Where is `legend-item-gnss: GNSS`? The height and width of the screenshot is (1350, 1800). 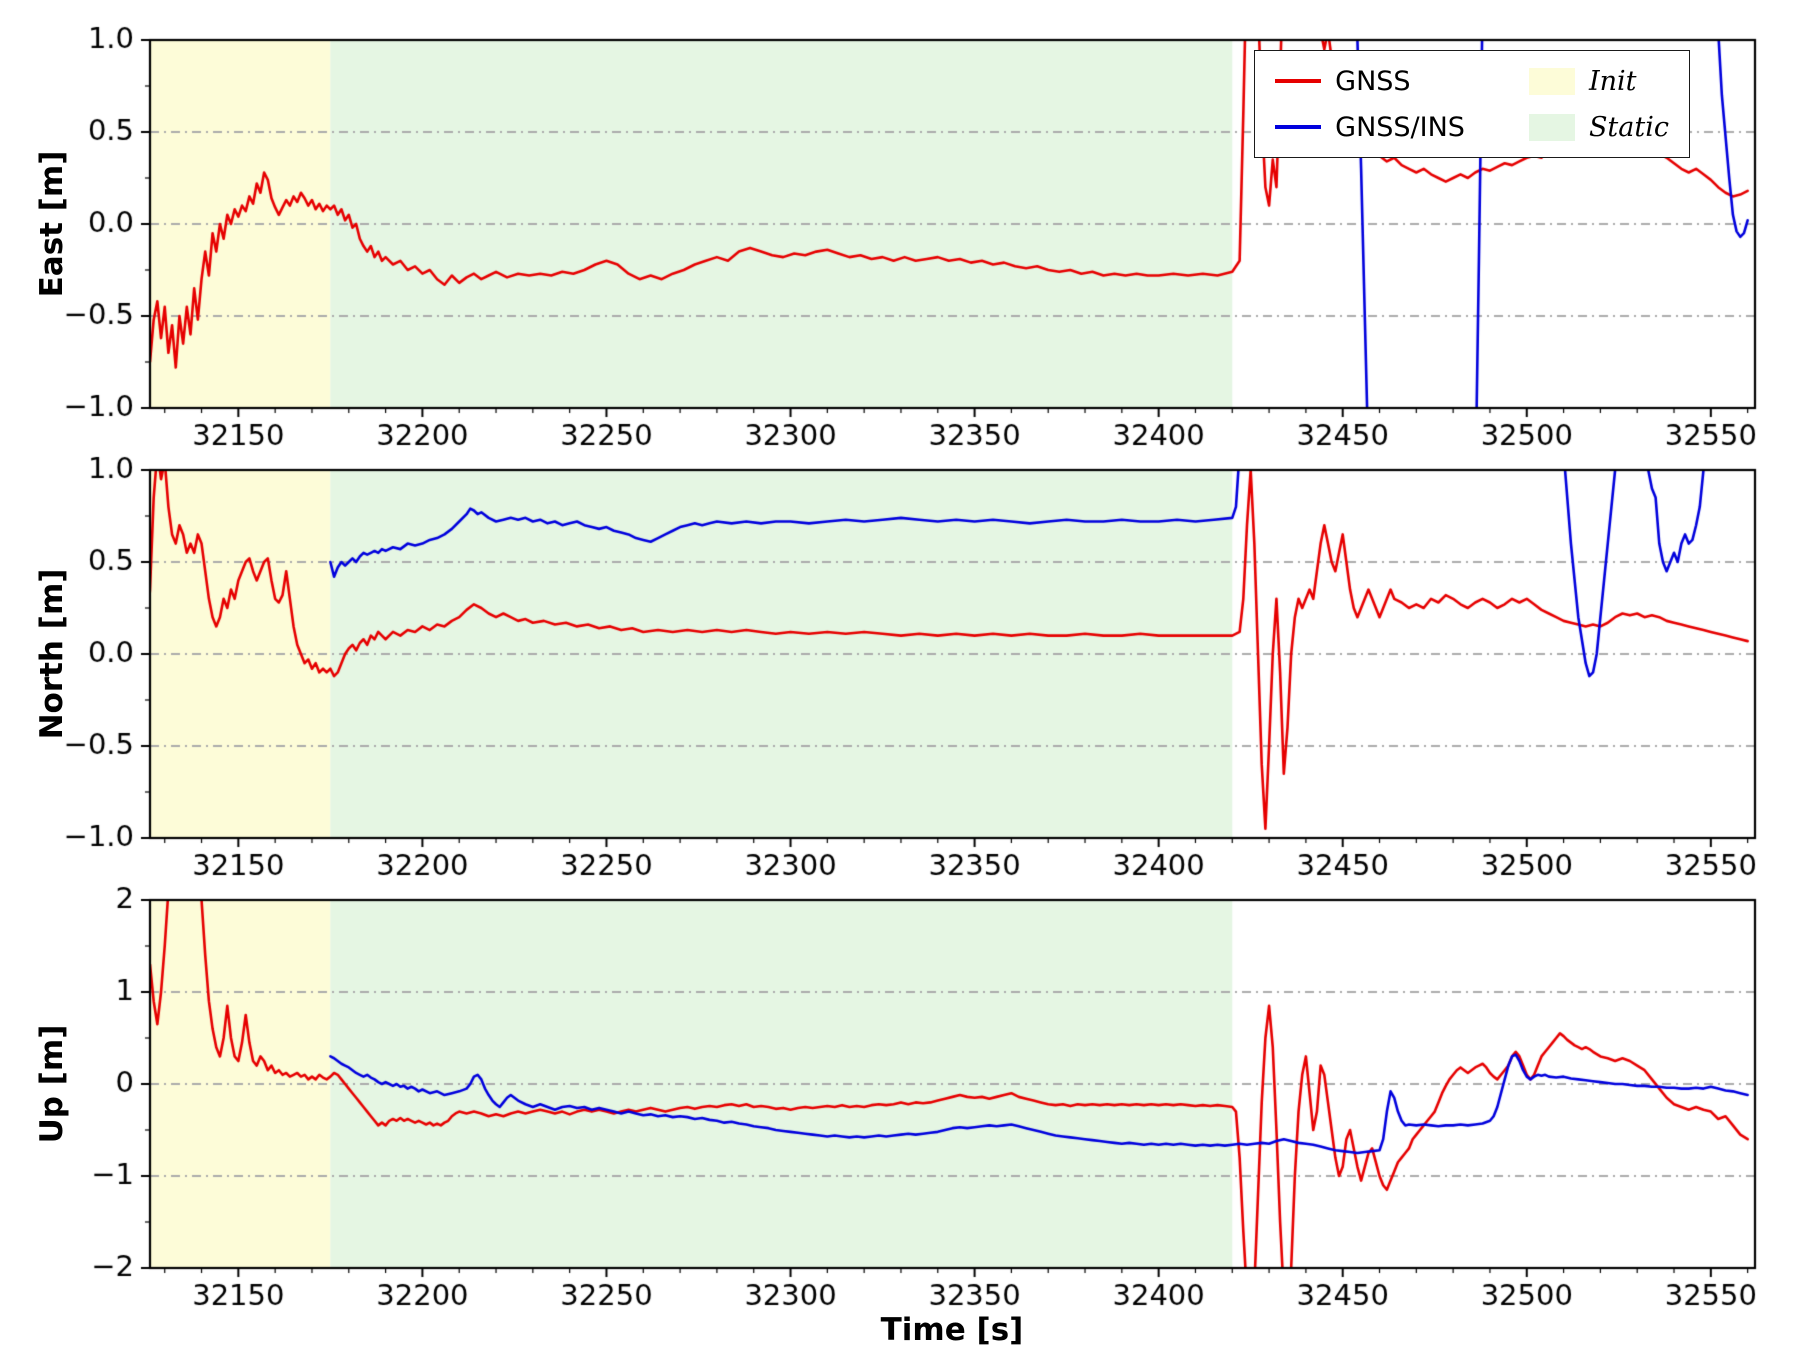 legend-item-gnss: GNSS is located at coordinates (1370, 81).